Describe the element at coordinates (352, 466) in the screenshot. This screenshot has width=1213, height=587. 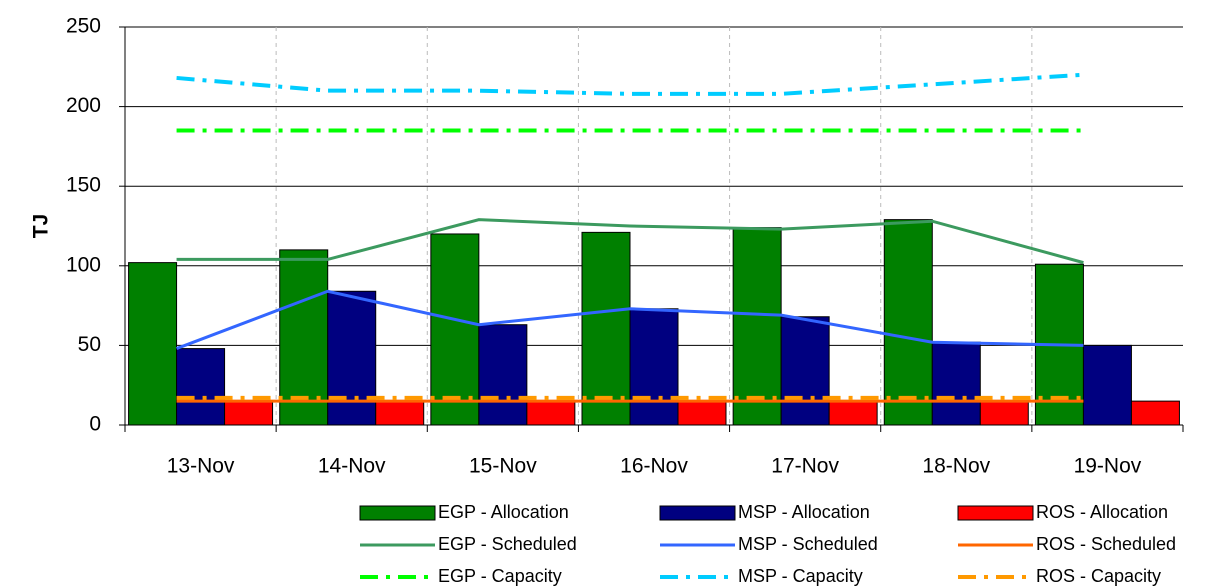
I see `x-tick-label: 14-Nov` at that location.